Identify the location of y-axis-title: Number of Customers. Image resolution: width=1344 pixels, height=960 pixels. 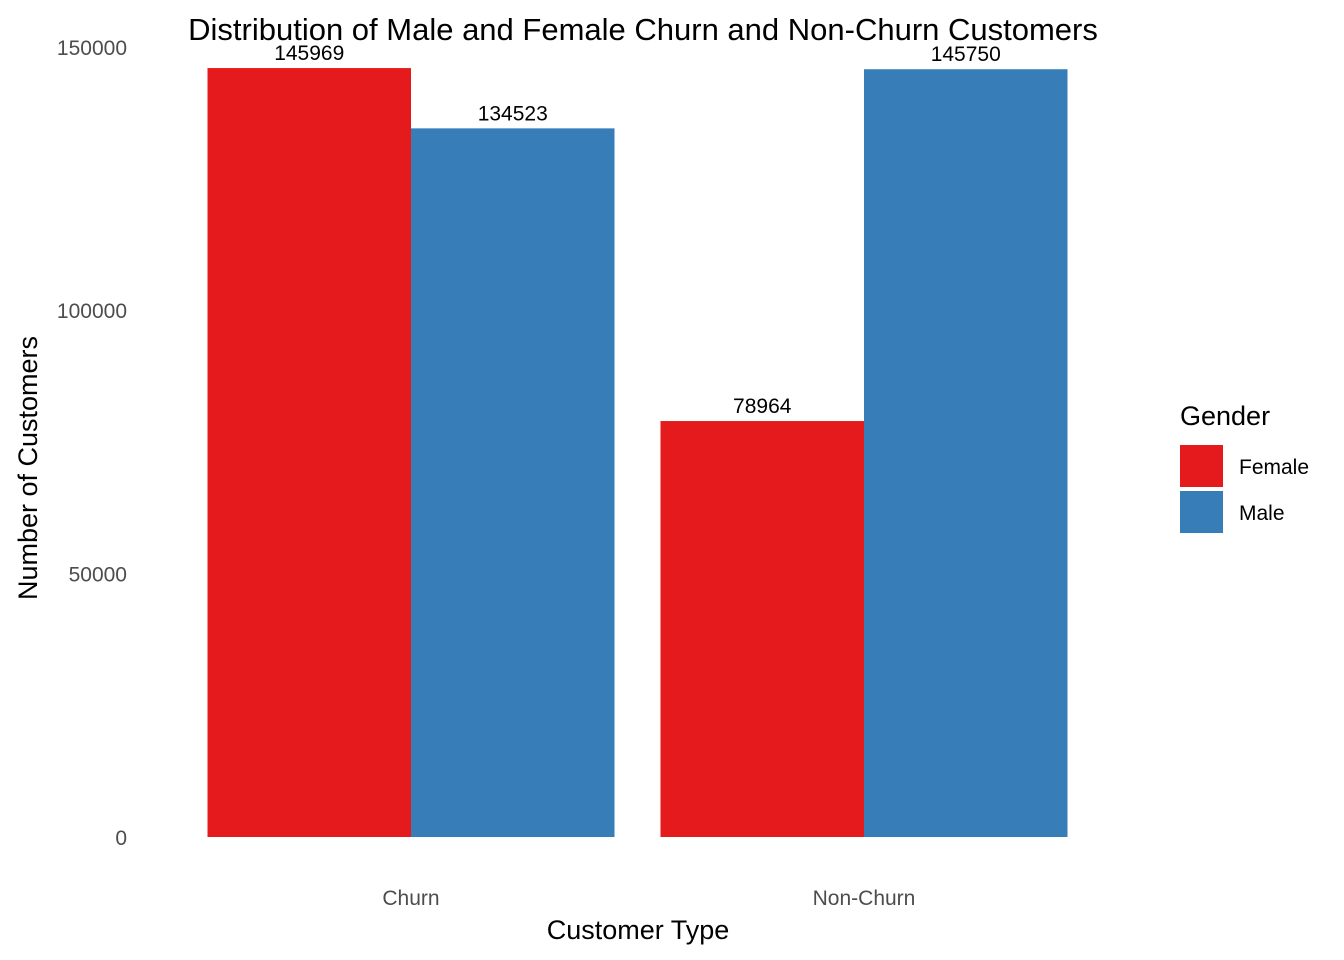
(28, 468).